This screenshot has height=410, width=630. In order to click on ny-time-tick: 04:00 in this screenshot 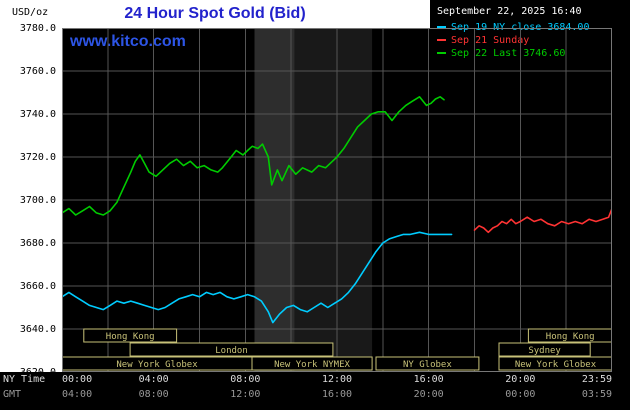, I will do `click(153, 379)`.